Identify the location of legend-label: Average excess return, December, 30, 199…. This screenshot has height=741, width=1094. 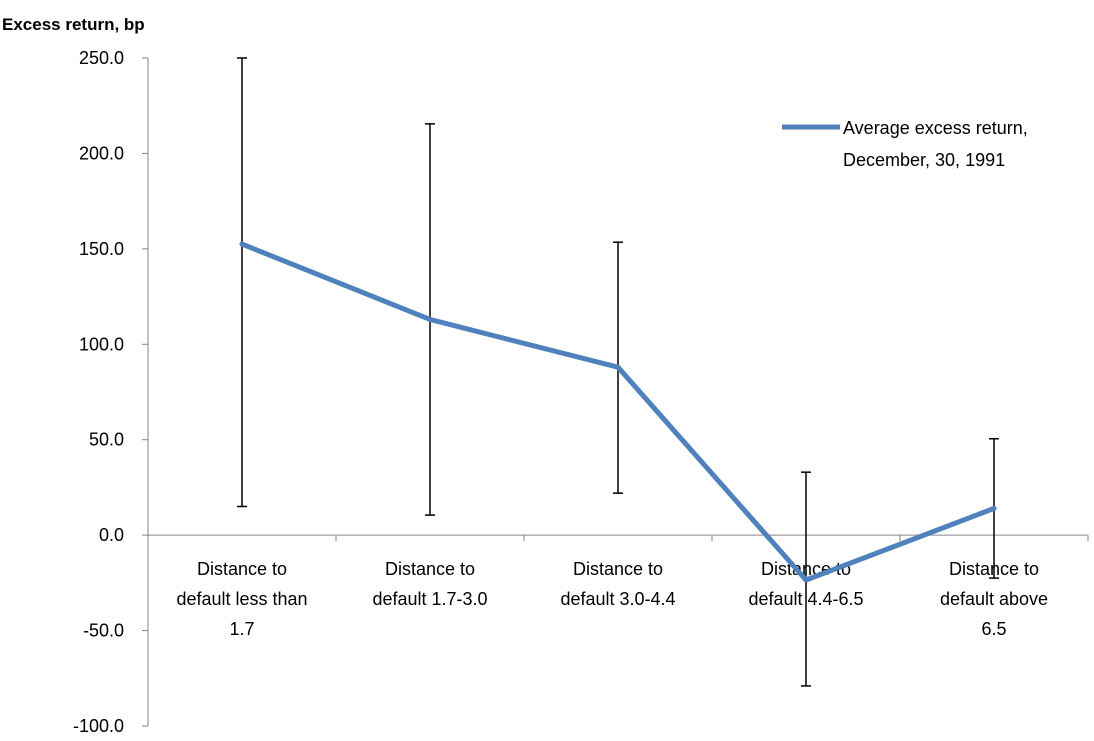
(938, 144).